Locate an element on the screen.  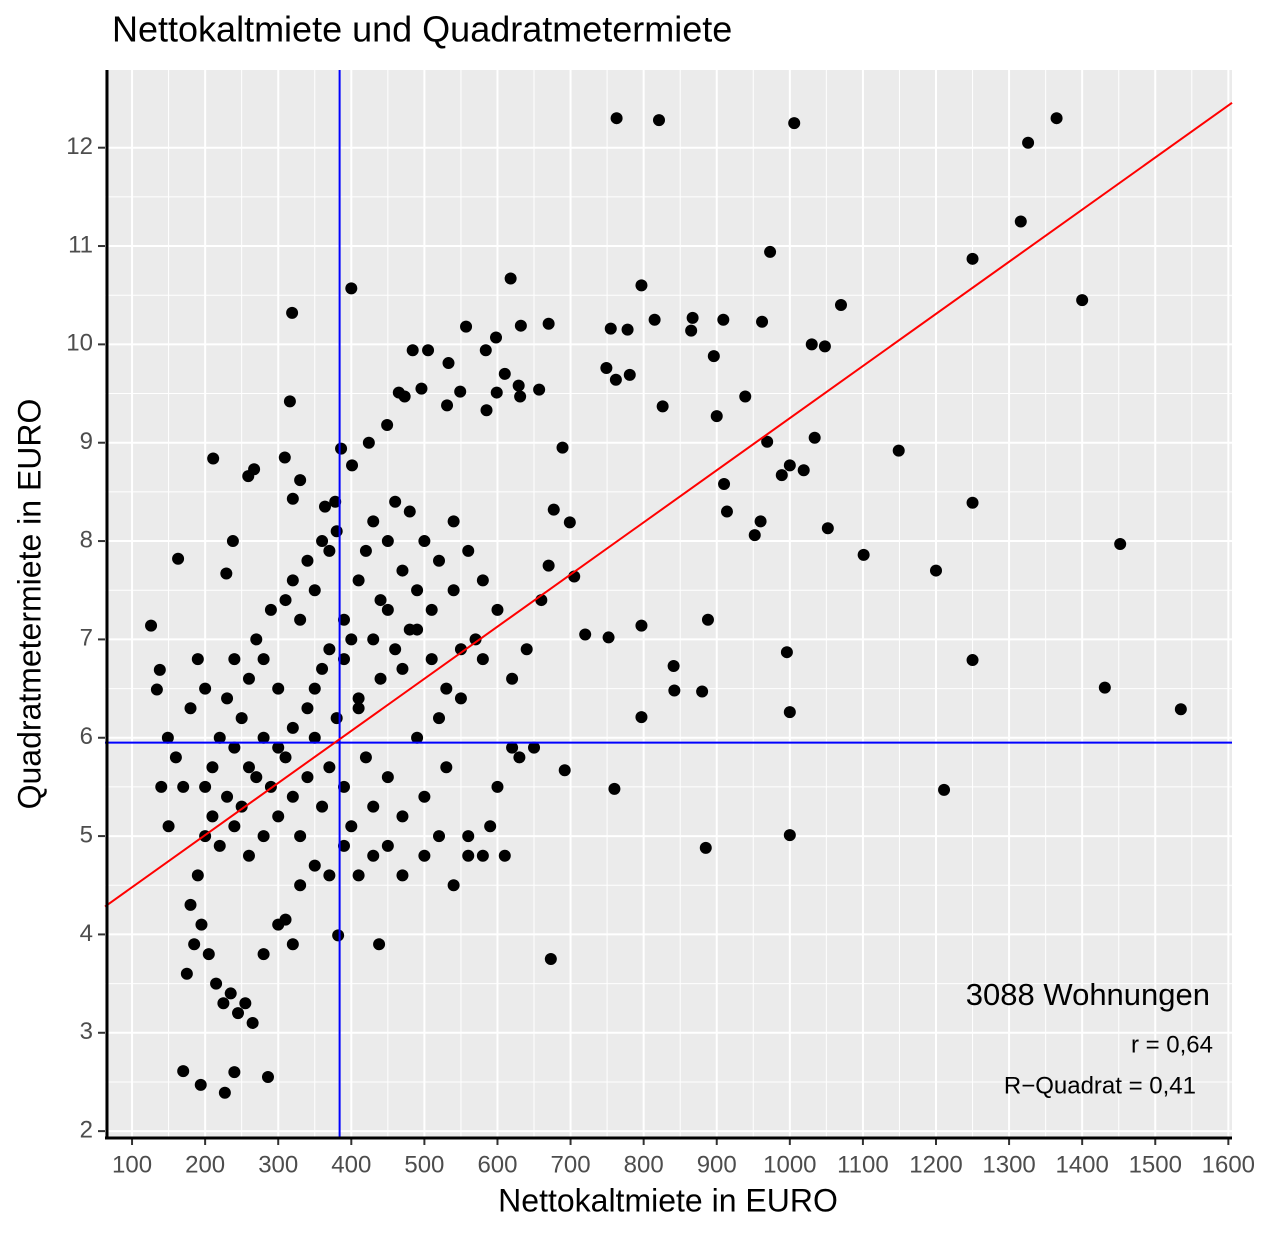
x-tick-label: 1400 is located at coordinates (1081, 1164).